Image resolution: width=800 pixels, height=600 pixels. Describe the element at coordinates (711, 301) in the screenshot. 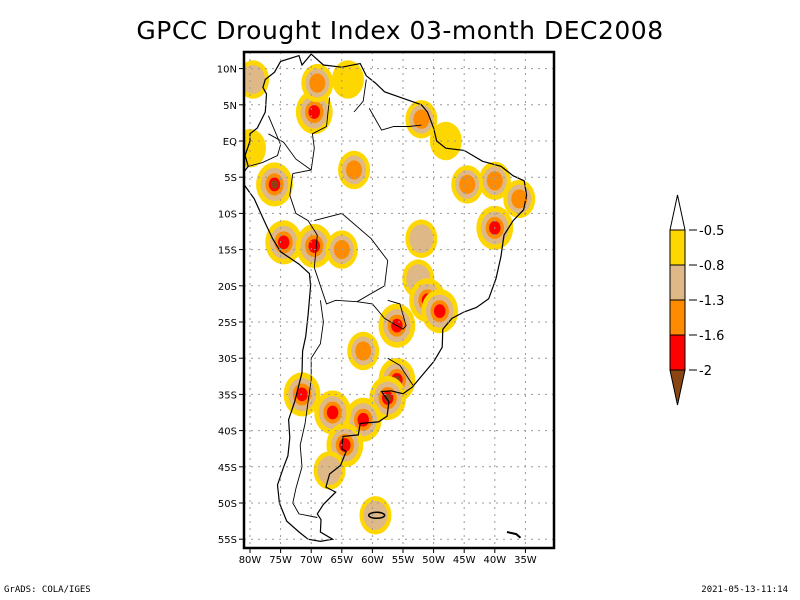

I see `legend-level-label: -1.3` at that location.